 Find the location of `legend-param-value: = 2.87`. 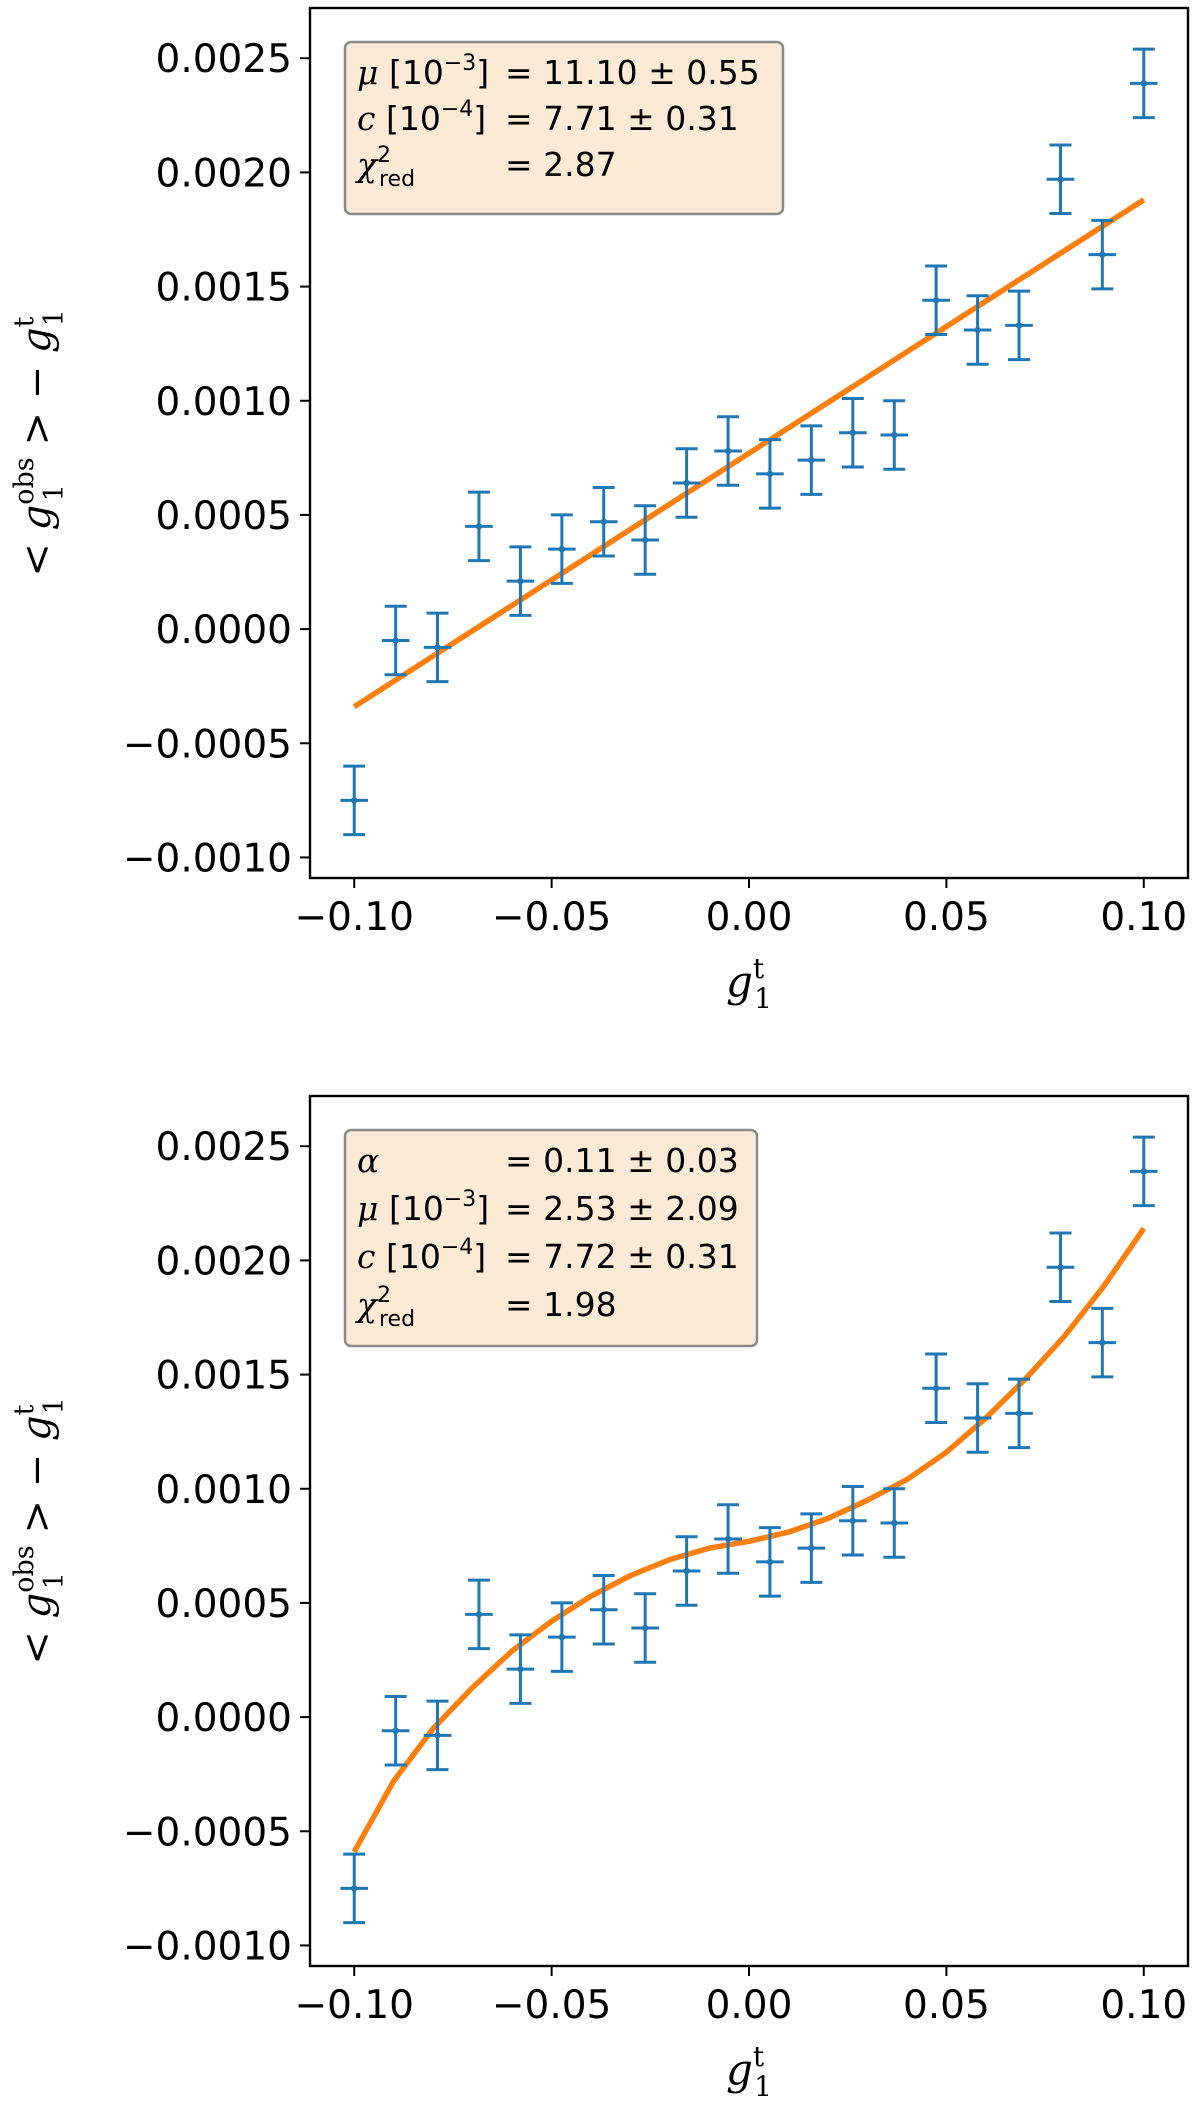

legend-param-value: = 2.87 is located at coordinates (561, 164).